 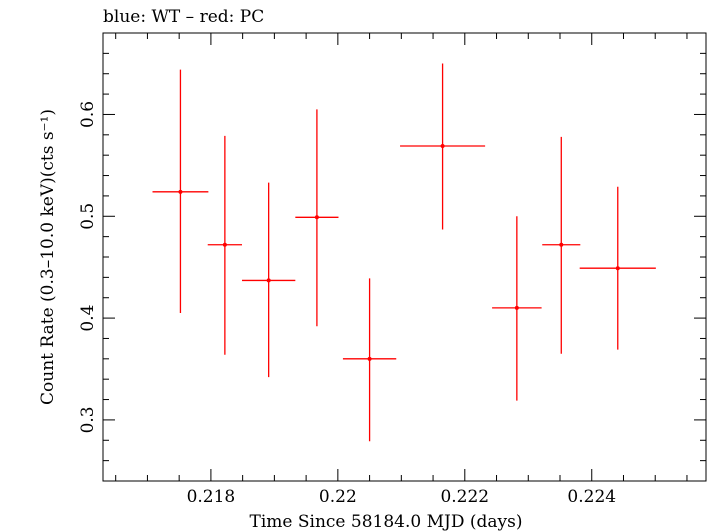 I want to click on x-tick-label: 0.22, so click(x=338, y=497).